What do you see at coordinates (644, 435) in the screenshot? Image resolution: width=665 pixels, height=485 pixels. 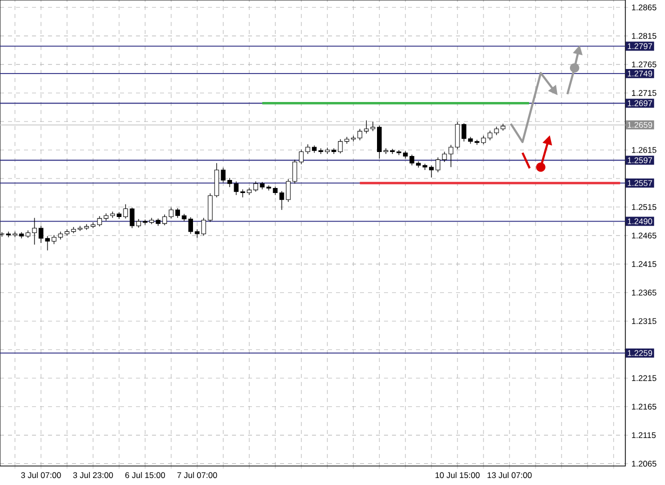 I see `y-tick-label: 1.2115` at bounding box center [644, 435].